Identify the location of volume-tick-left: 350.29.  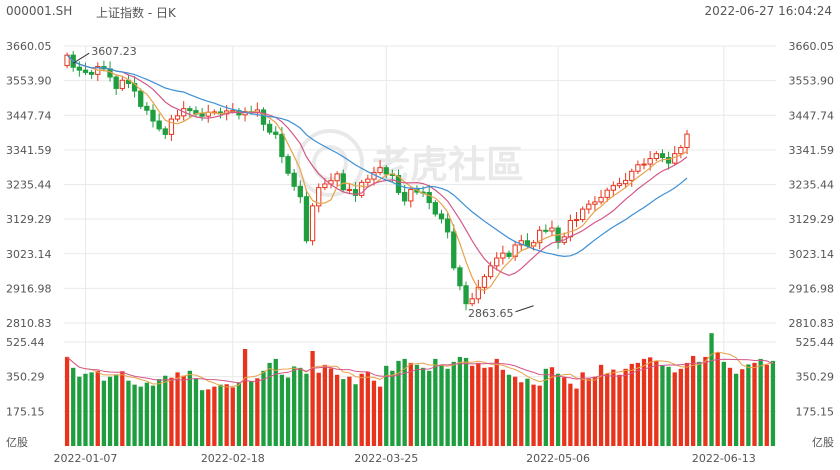
(25, 377).